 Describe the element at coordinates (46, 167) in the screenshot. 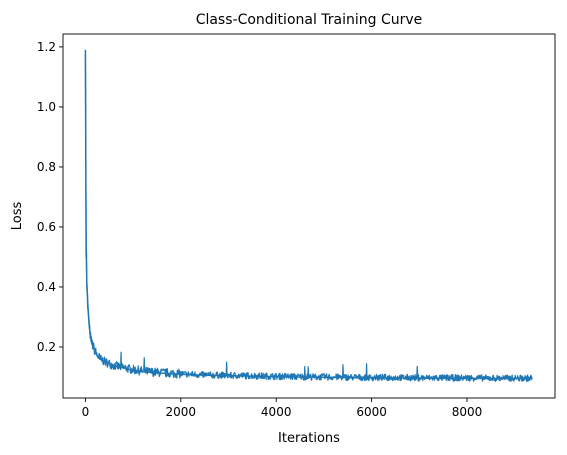

I see `y-tick-label: 0.8` at that location.